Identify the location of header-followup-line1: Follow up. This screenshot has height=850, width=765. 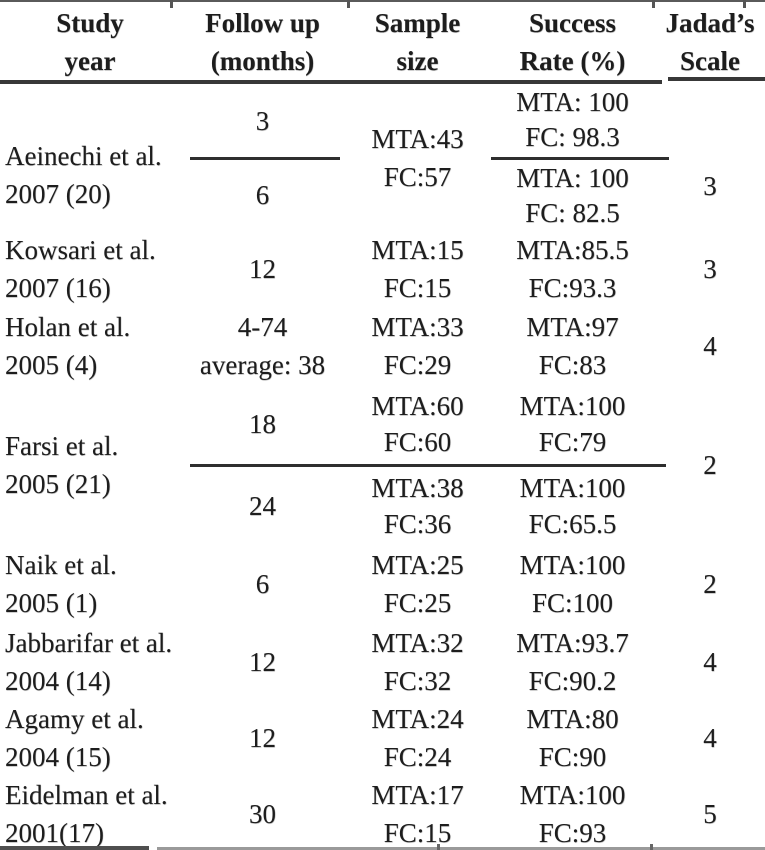
(262, 23).